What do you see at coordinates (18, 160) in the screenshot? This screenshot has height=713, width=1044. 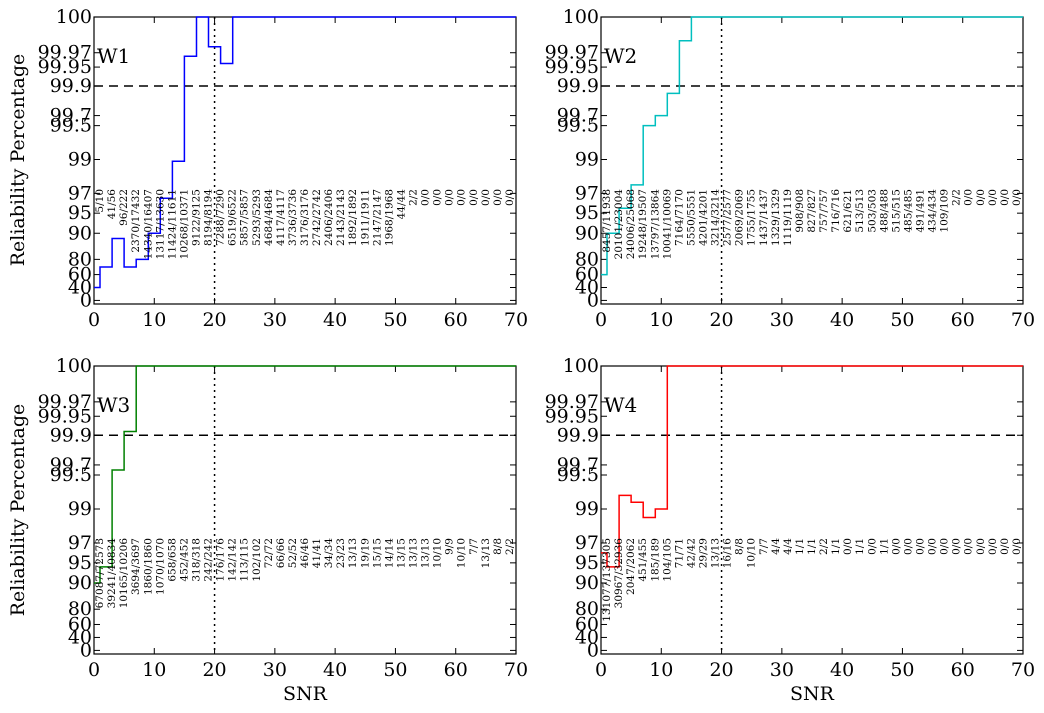 I see `ylabel-text: Reliability Percentage` at bounding box center [18, 160].